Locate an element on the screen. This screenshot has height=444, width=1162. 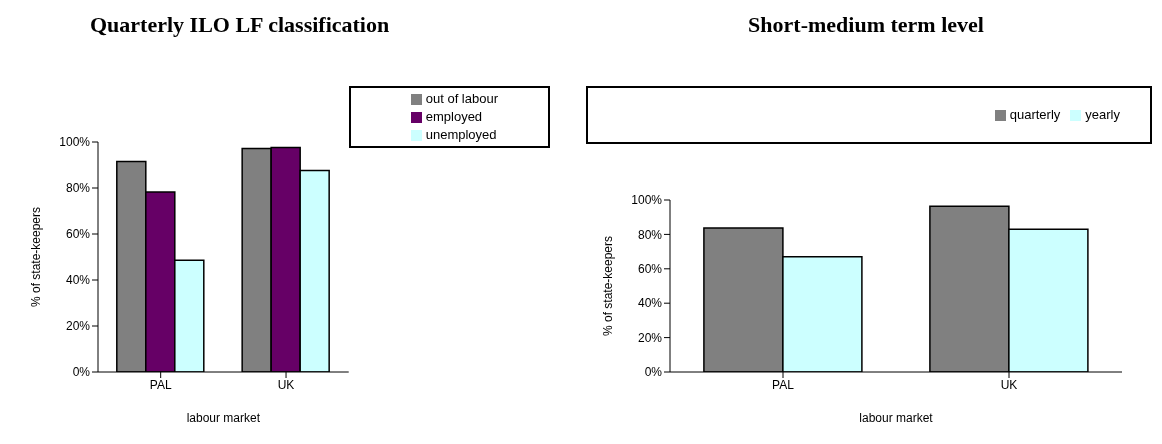
chart-title: Quarterly ILO LF classification is located at coordinates (240, 25).